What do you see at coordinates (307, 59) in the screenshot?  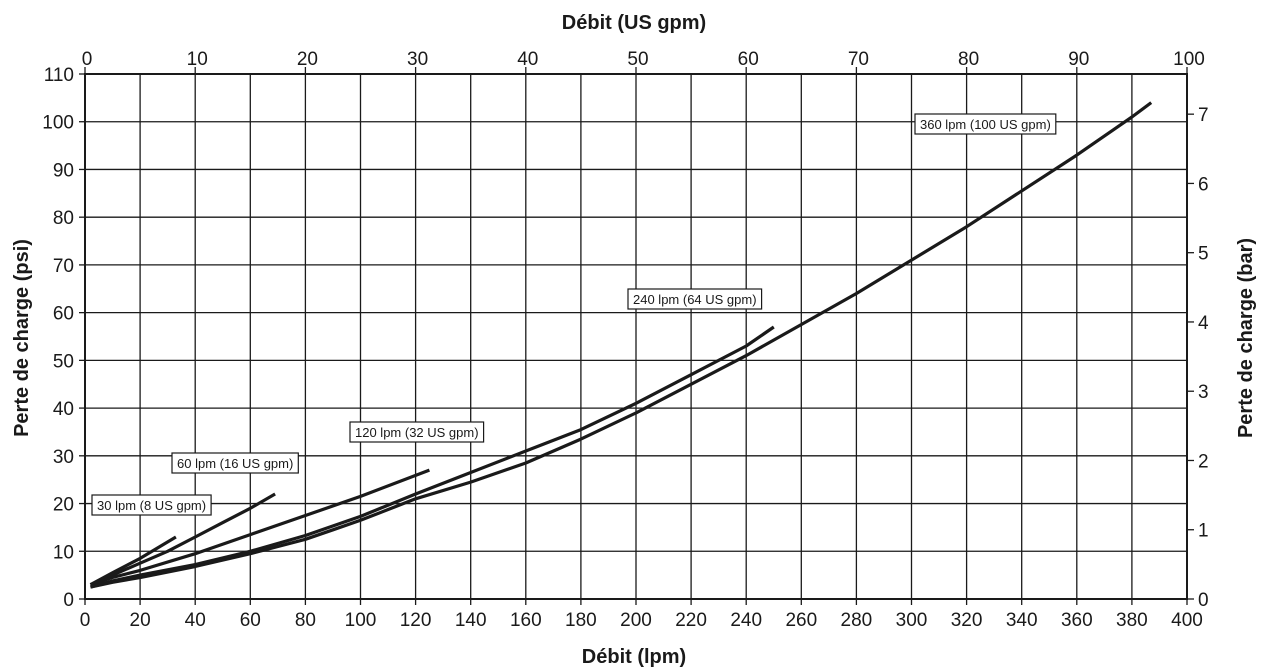 I see `x2-tick-label: 20` at bounding box center [307, 59].